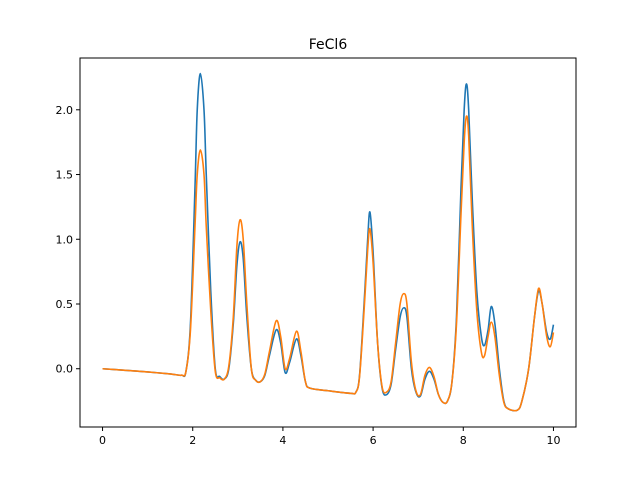  What do you see at coordinates (463, 440) in the screenshot?
I see `x-tick-label: 8` at bounding box center [463, 440].